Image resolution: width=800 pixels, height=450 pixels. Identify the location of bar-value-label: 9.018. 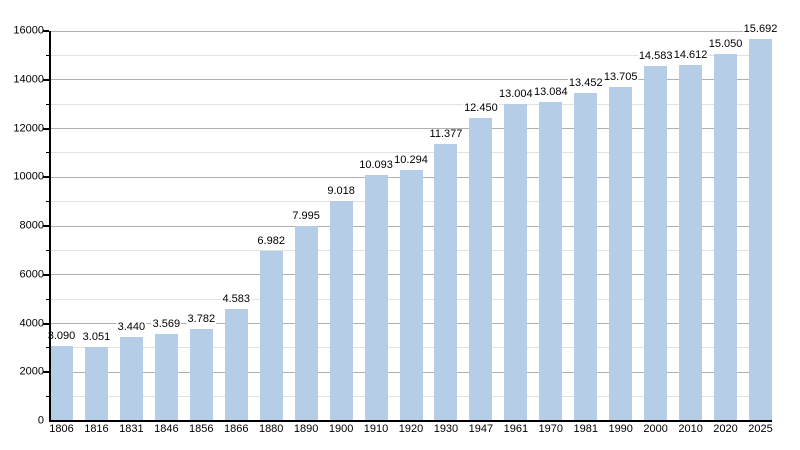
(341, 191).